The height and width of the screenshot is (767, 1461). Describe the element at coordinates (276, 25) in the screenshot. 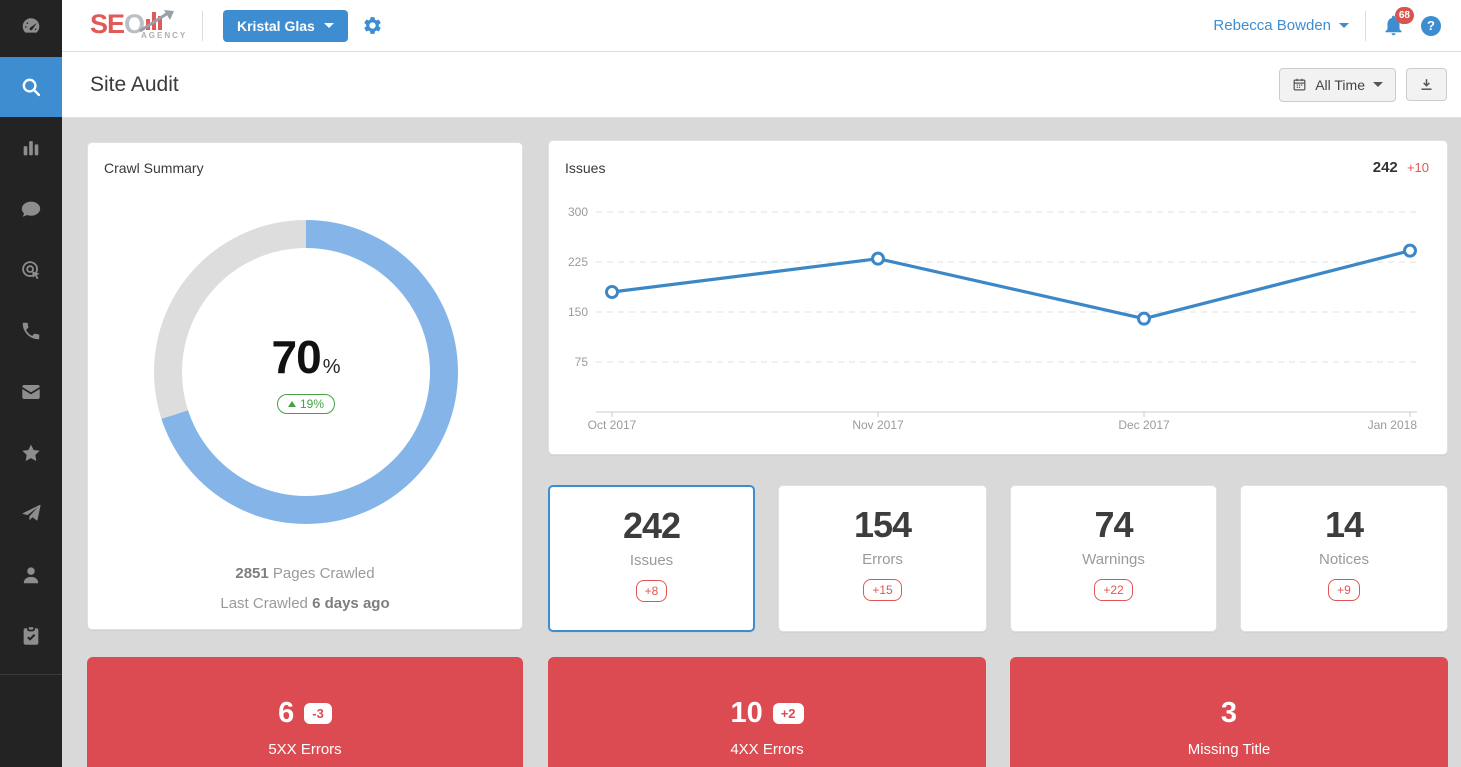

I see `client-selector-label: Kristal Glas` at that location.